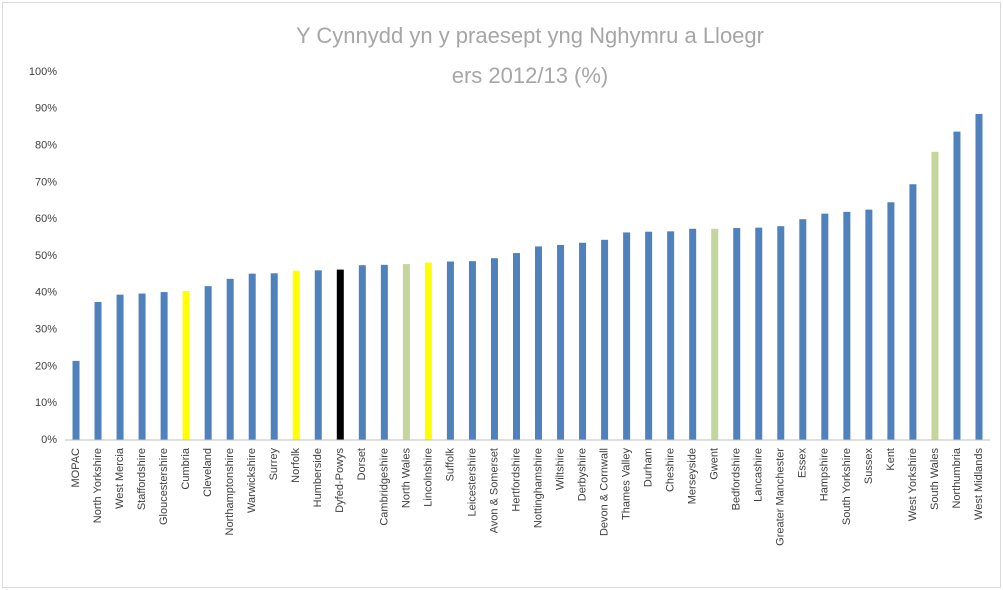 This screenshot has height=590, width=1003. I want to click on x-tick-label: Hertfordshire, so click(516, 480).